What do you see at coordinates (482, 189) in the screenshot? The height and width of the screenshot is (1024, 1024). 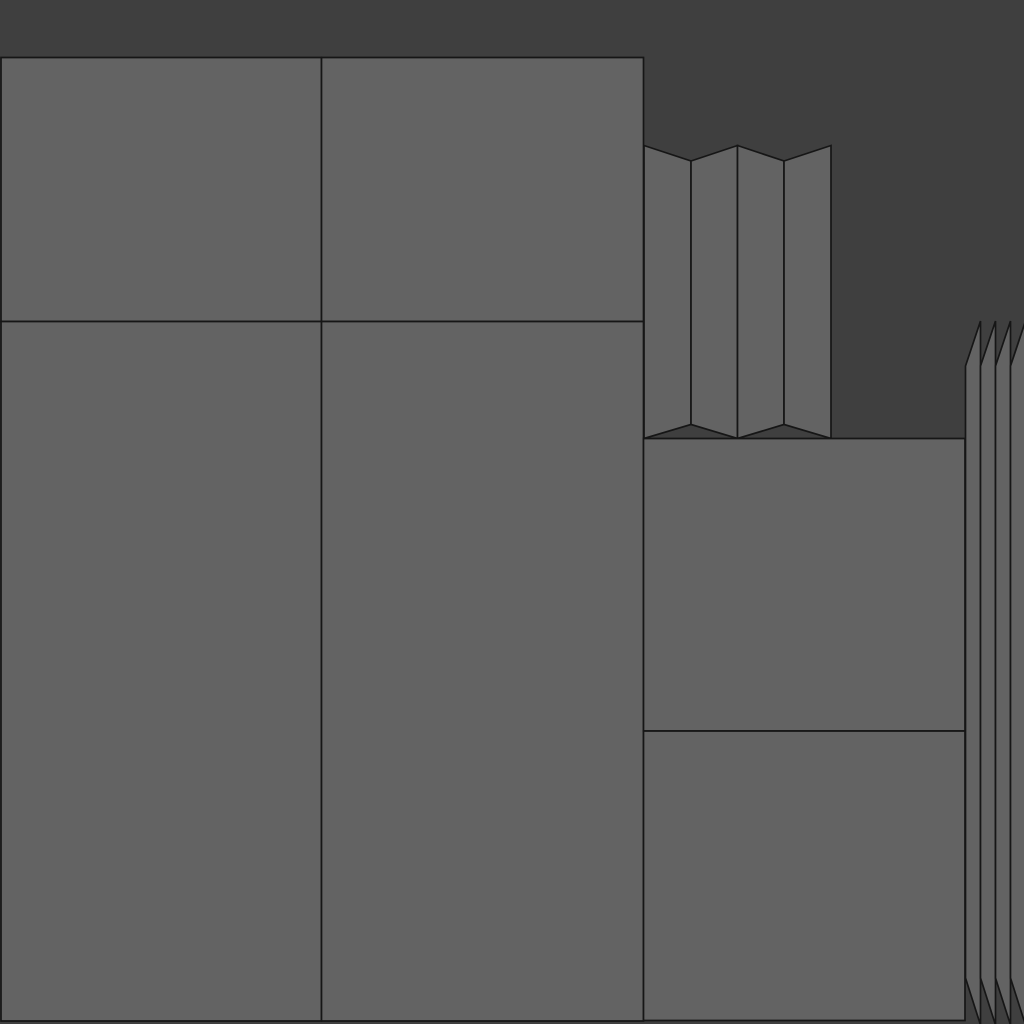 I see `grid-cell-top-right` at bounding box center [482, 189].